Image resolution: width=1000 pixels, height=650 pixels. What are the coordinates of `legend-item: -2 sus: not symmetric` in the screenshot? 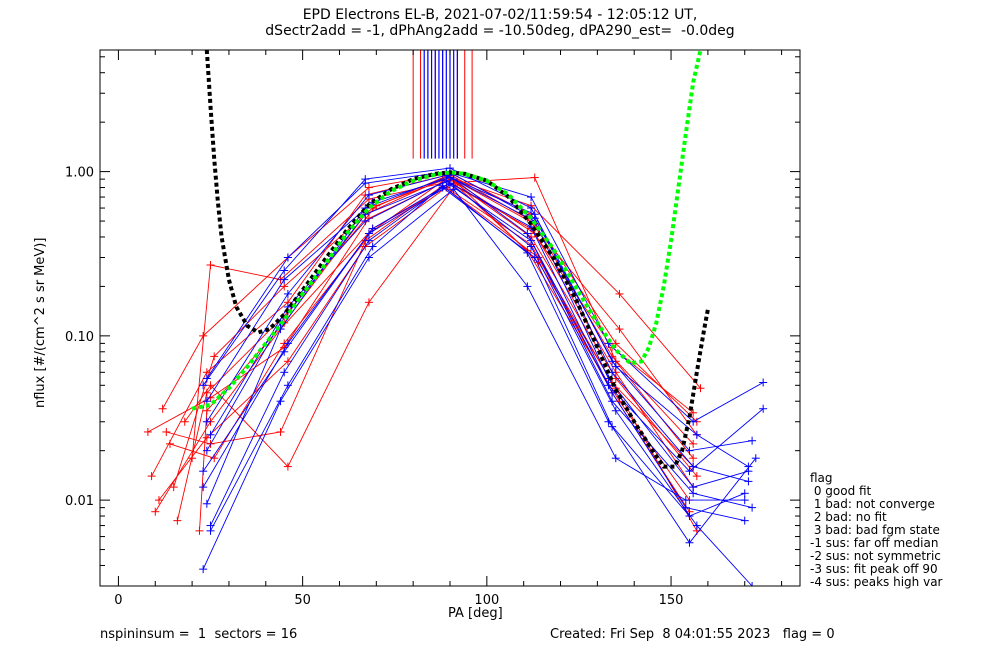 It's located at (875, 556).